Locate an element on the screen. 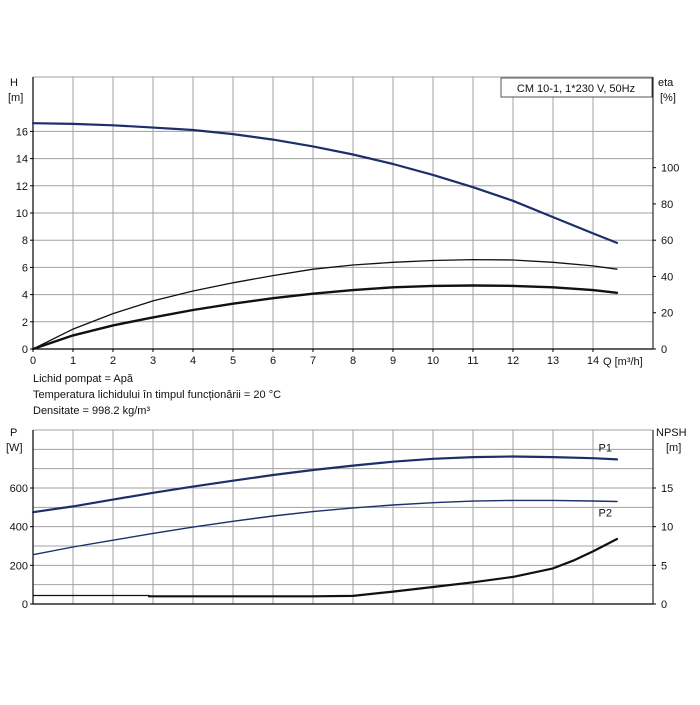 This screenshot has height=705, width=700. top-left-tick-label: 8 is located at coordinates (25, 241).